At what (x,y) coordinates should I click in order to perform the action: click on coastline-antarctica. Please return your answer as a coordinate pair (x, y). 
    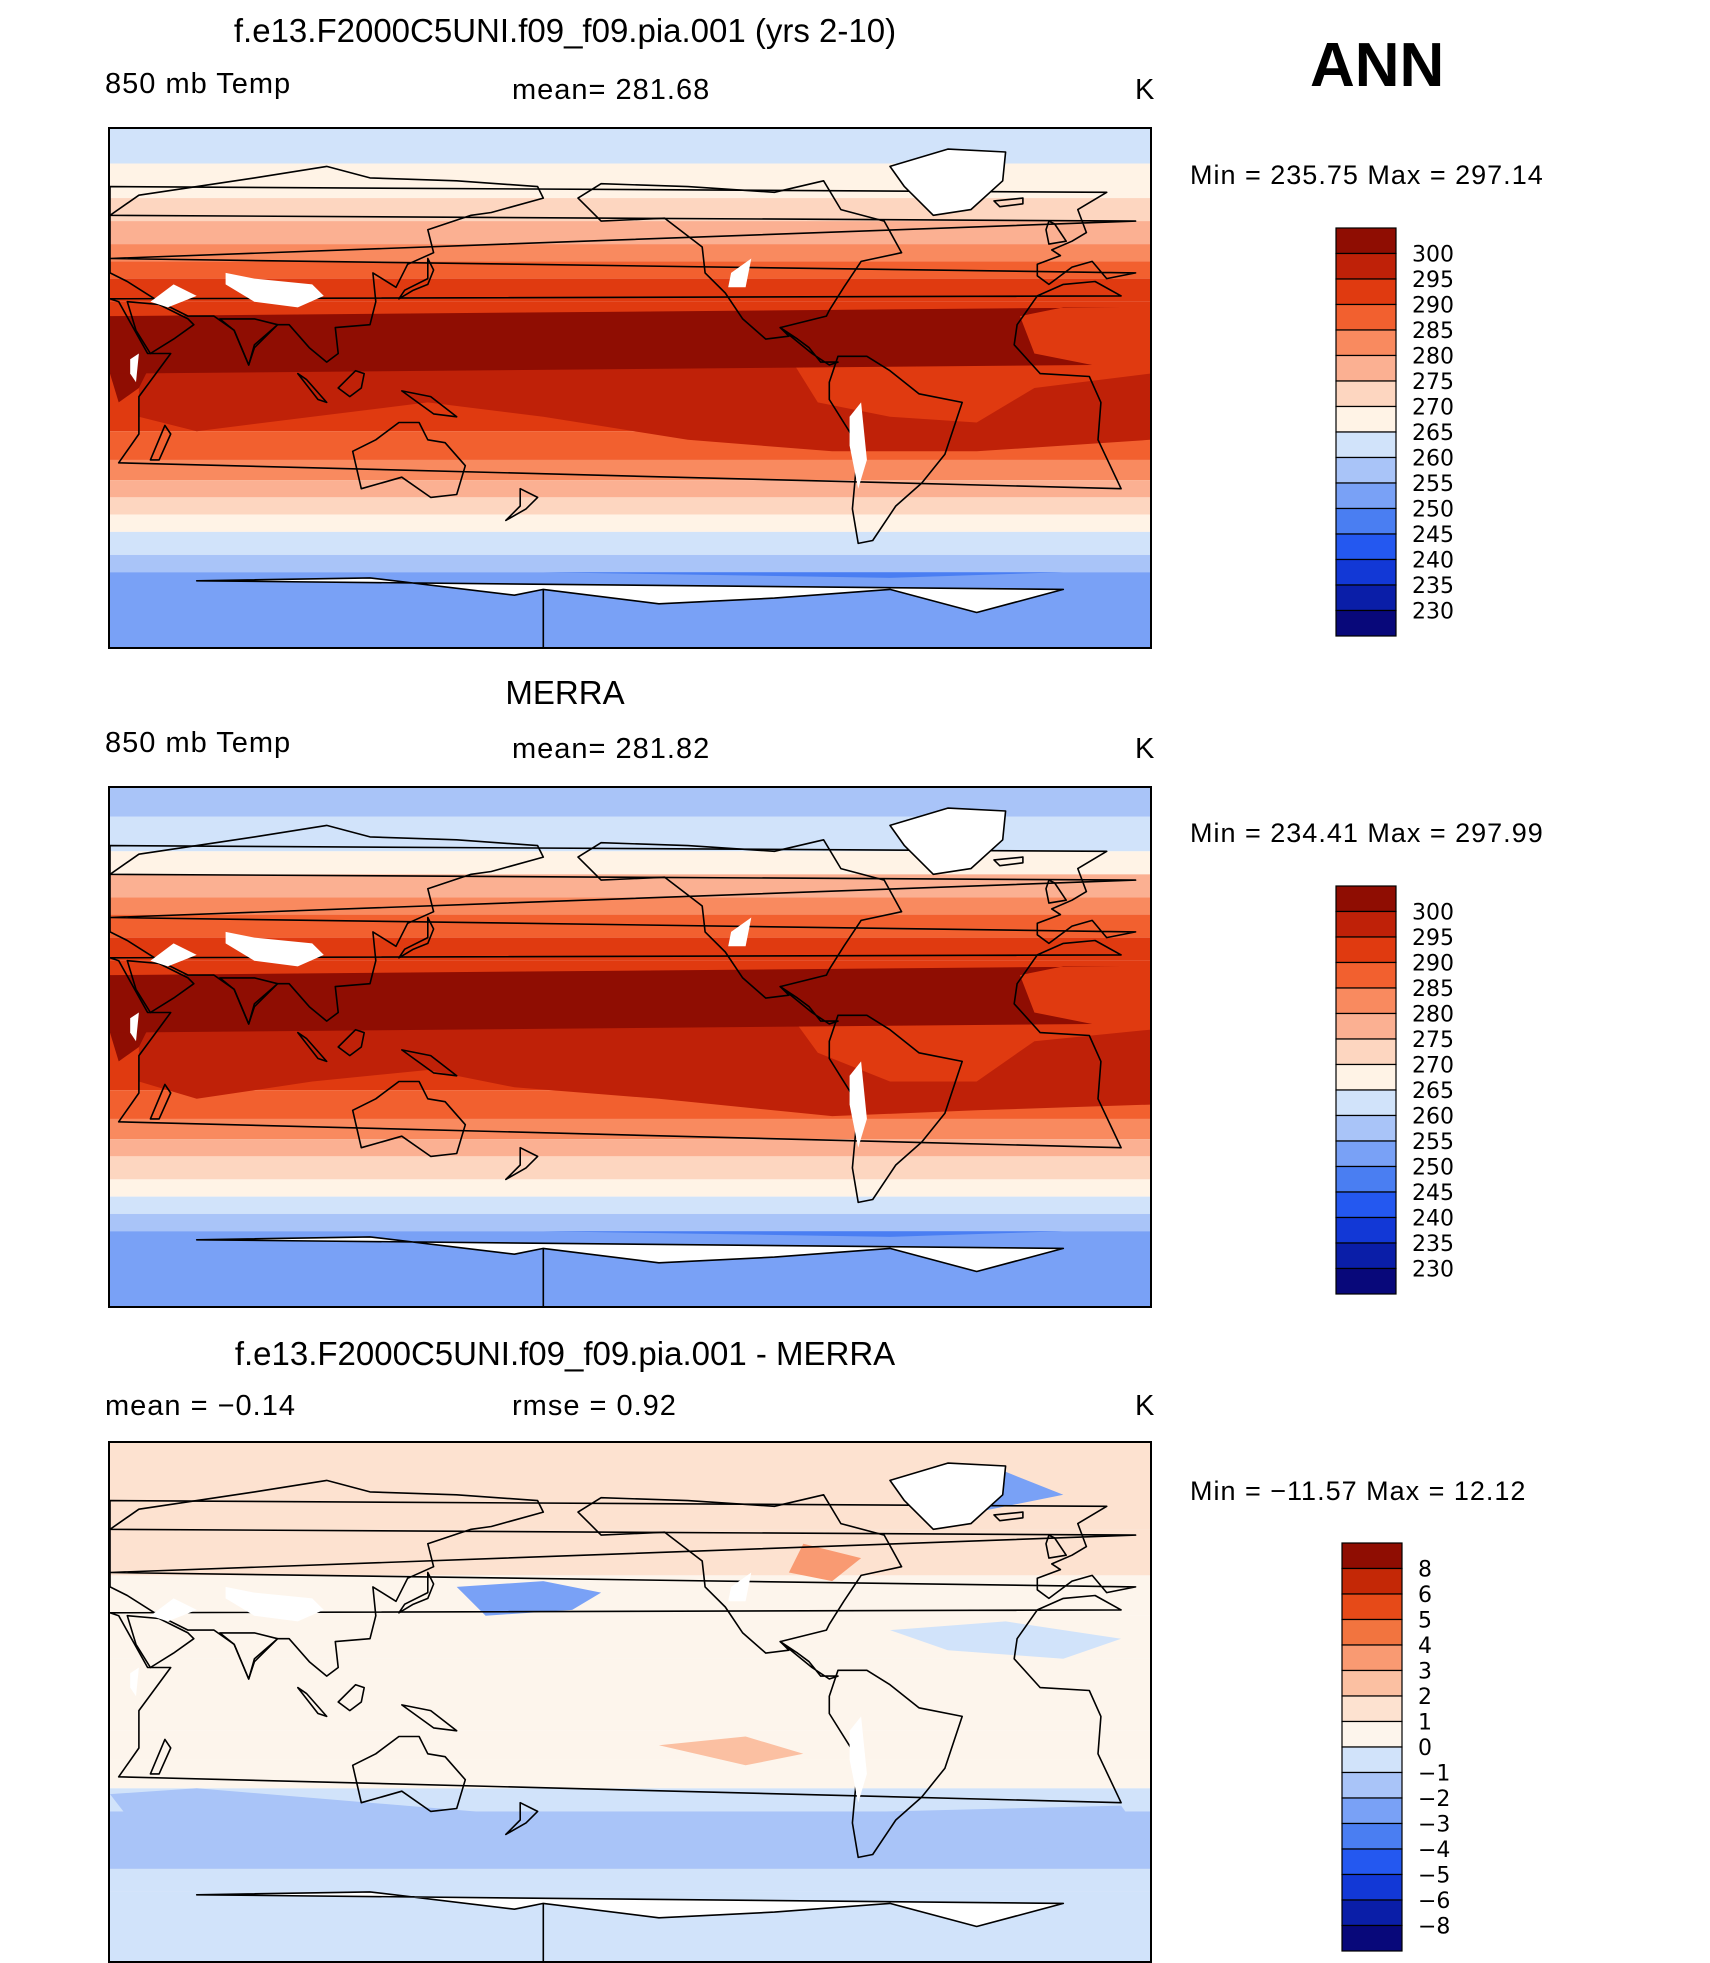
    Looking at the image, I should click on (630, 612).